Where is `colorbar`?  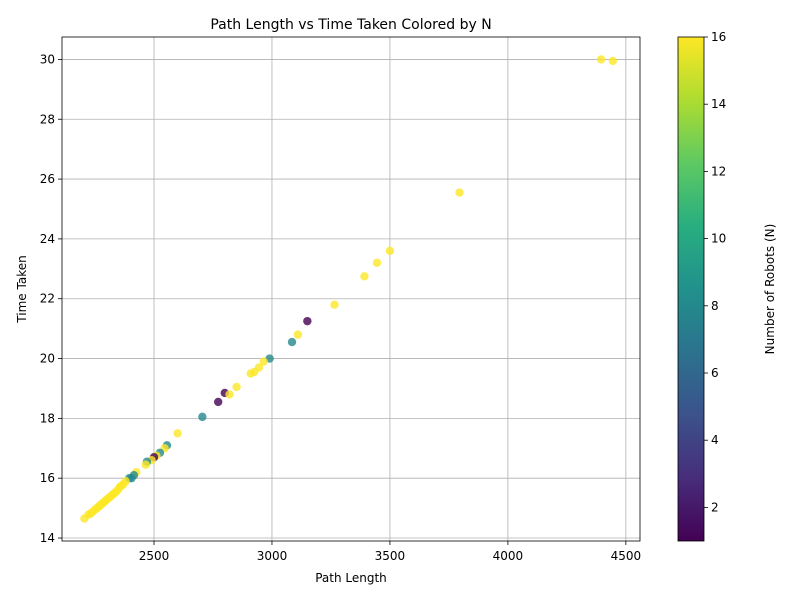
colorbar is located at coordinates (691, 289).